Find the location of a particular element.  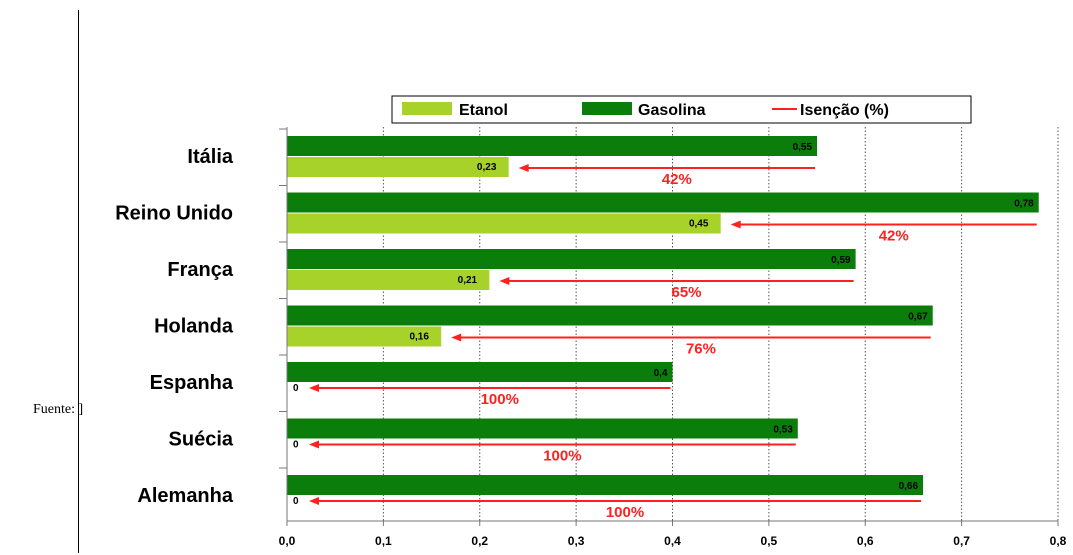

divider-line is located at coordinates (78, 281).